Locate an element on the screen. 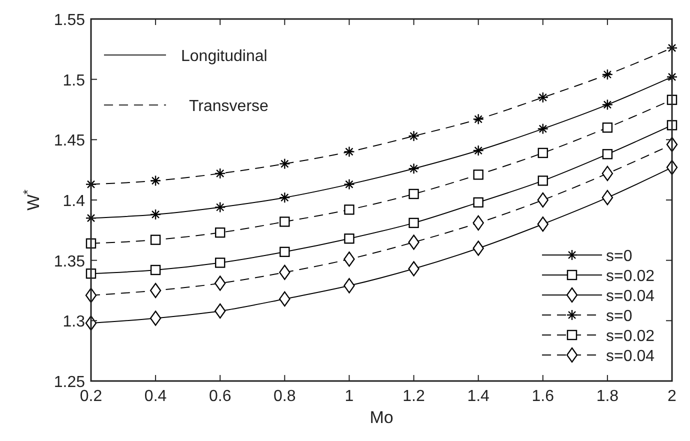 The image size is (690, 441). x-tick-label: 1.6 is located at coordinates (543, 396).